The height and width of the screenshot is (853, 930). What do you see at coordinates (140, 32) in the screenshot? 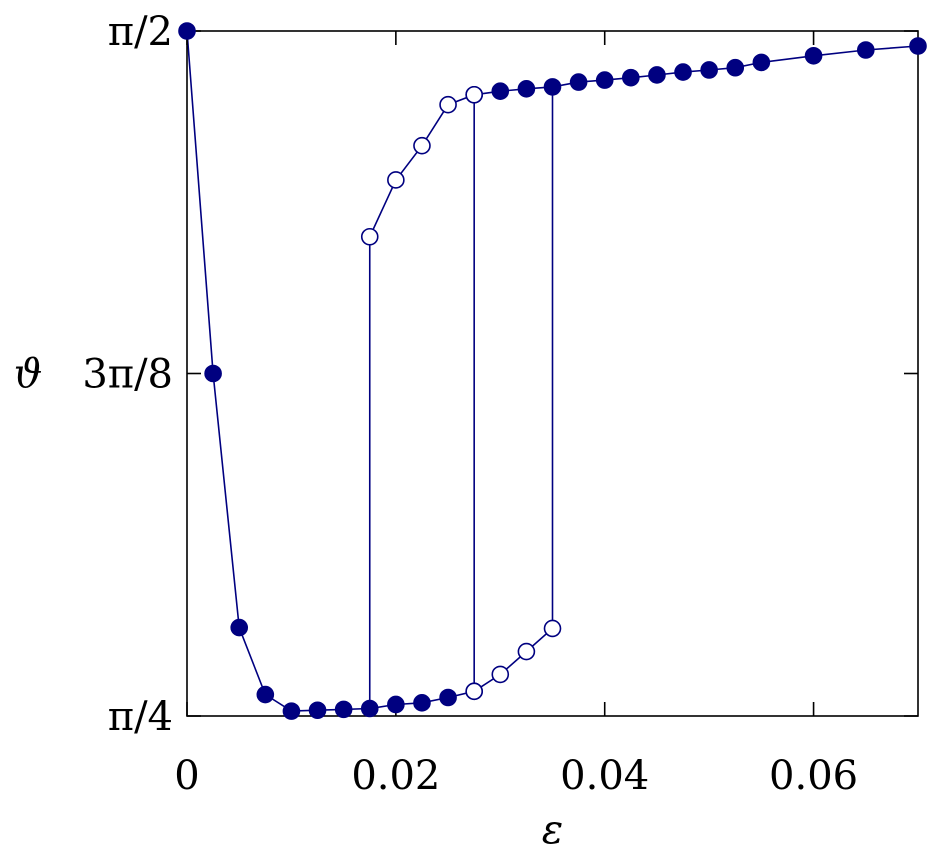
I see `y-tick-label: π/2` at bounding box center [140, 32].